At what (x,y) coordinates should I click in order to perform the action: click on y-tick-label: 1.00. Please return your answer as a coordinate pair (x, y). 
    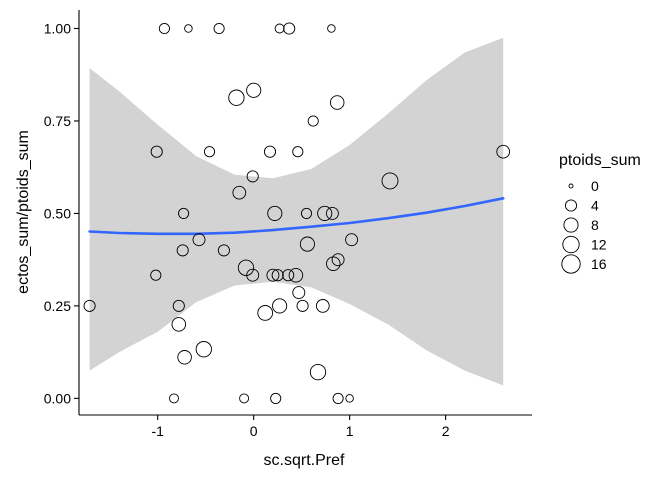
    Looking at the image, I should click on (57, 28).